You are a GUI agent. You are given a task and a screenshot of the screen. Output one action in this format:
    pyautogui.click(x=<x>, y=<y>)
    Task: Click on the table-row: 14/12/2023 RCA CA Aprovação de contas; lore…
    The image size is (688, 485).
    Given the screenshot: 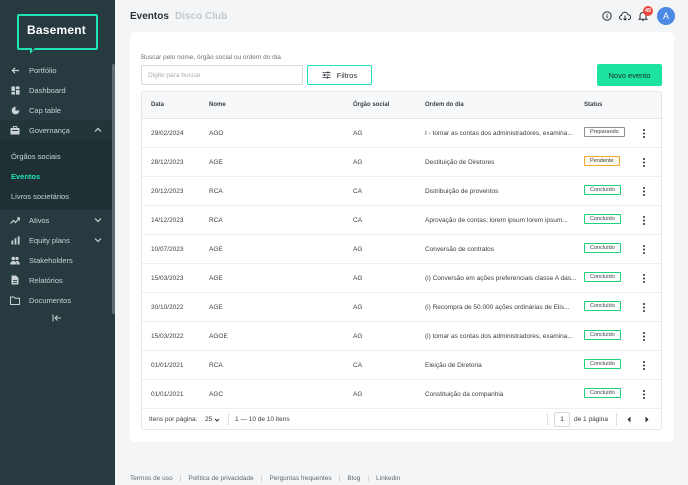 What is the action you would take?
    pyautogui.click(x=401, y=220)
    